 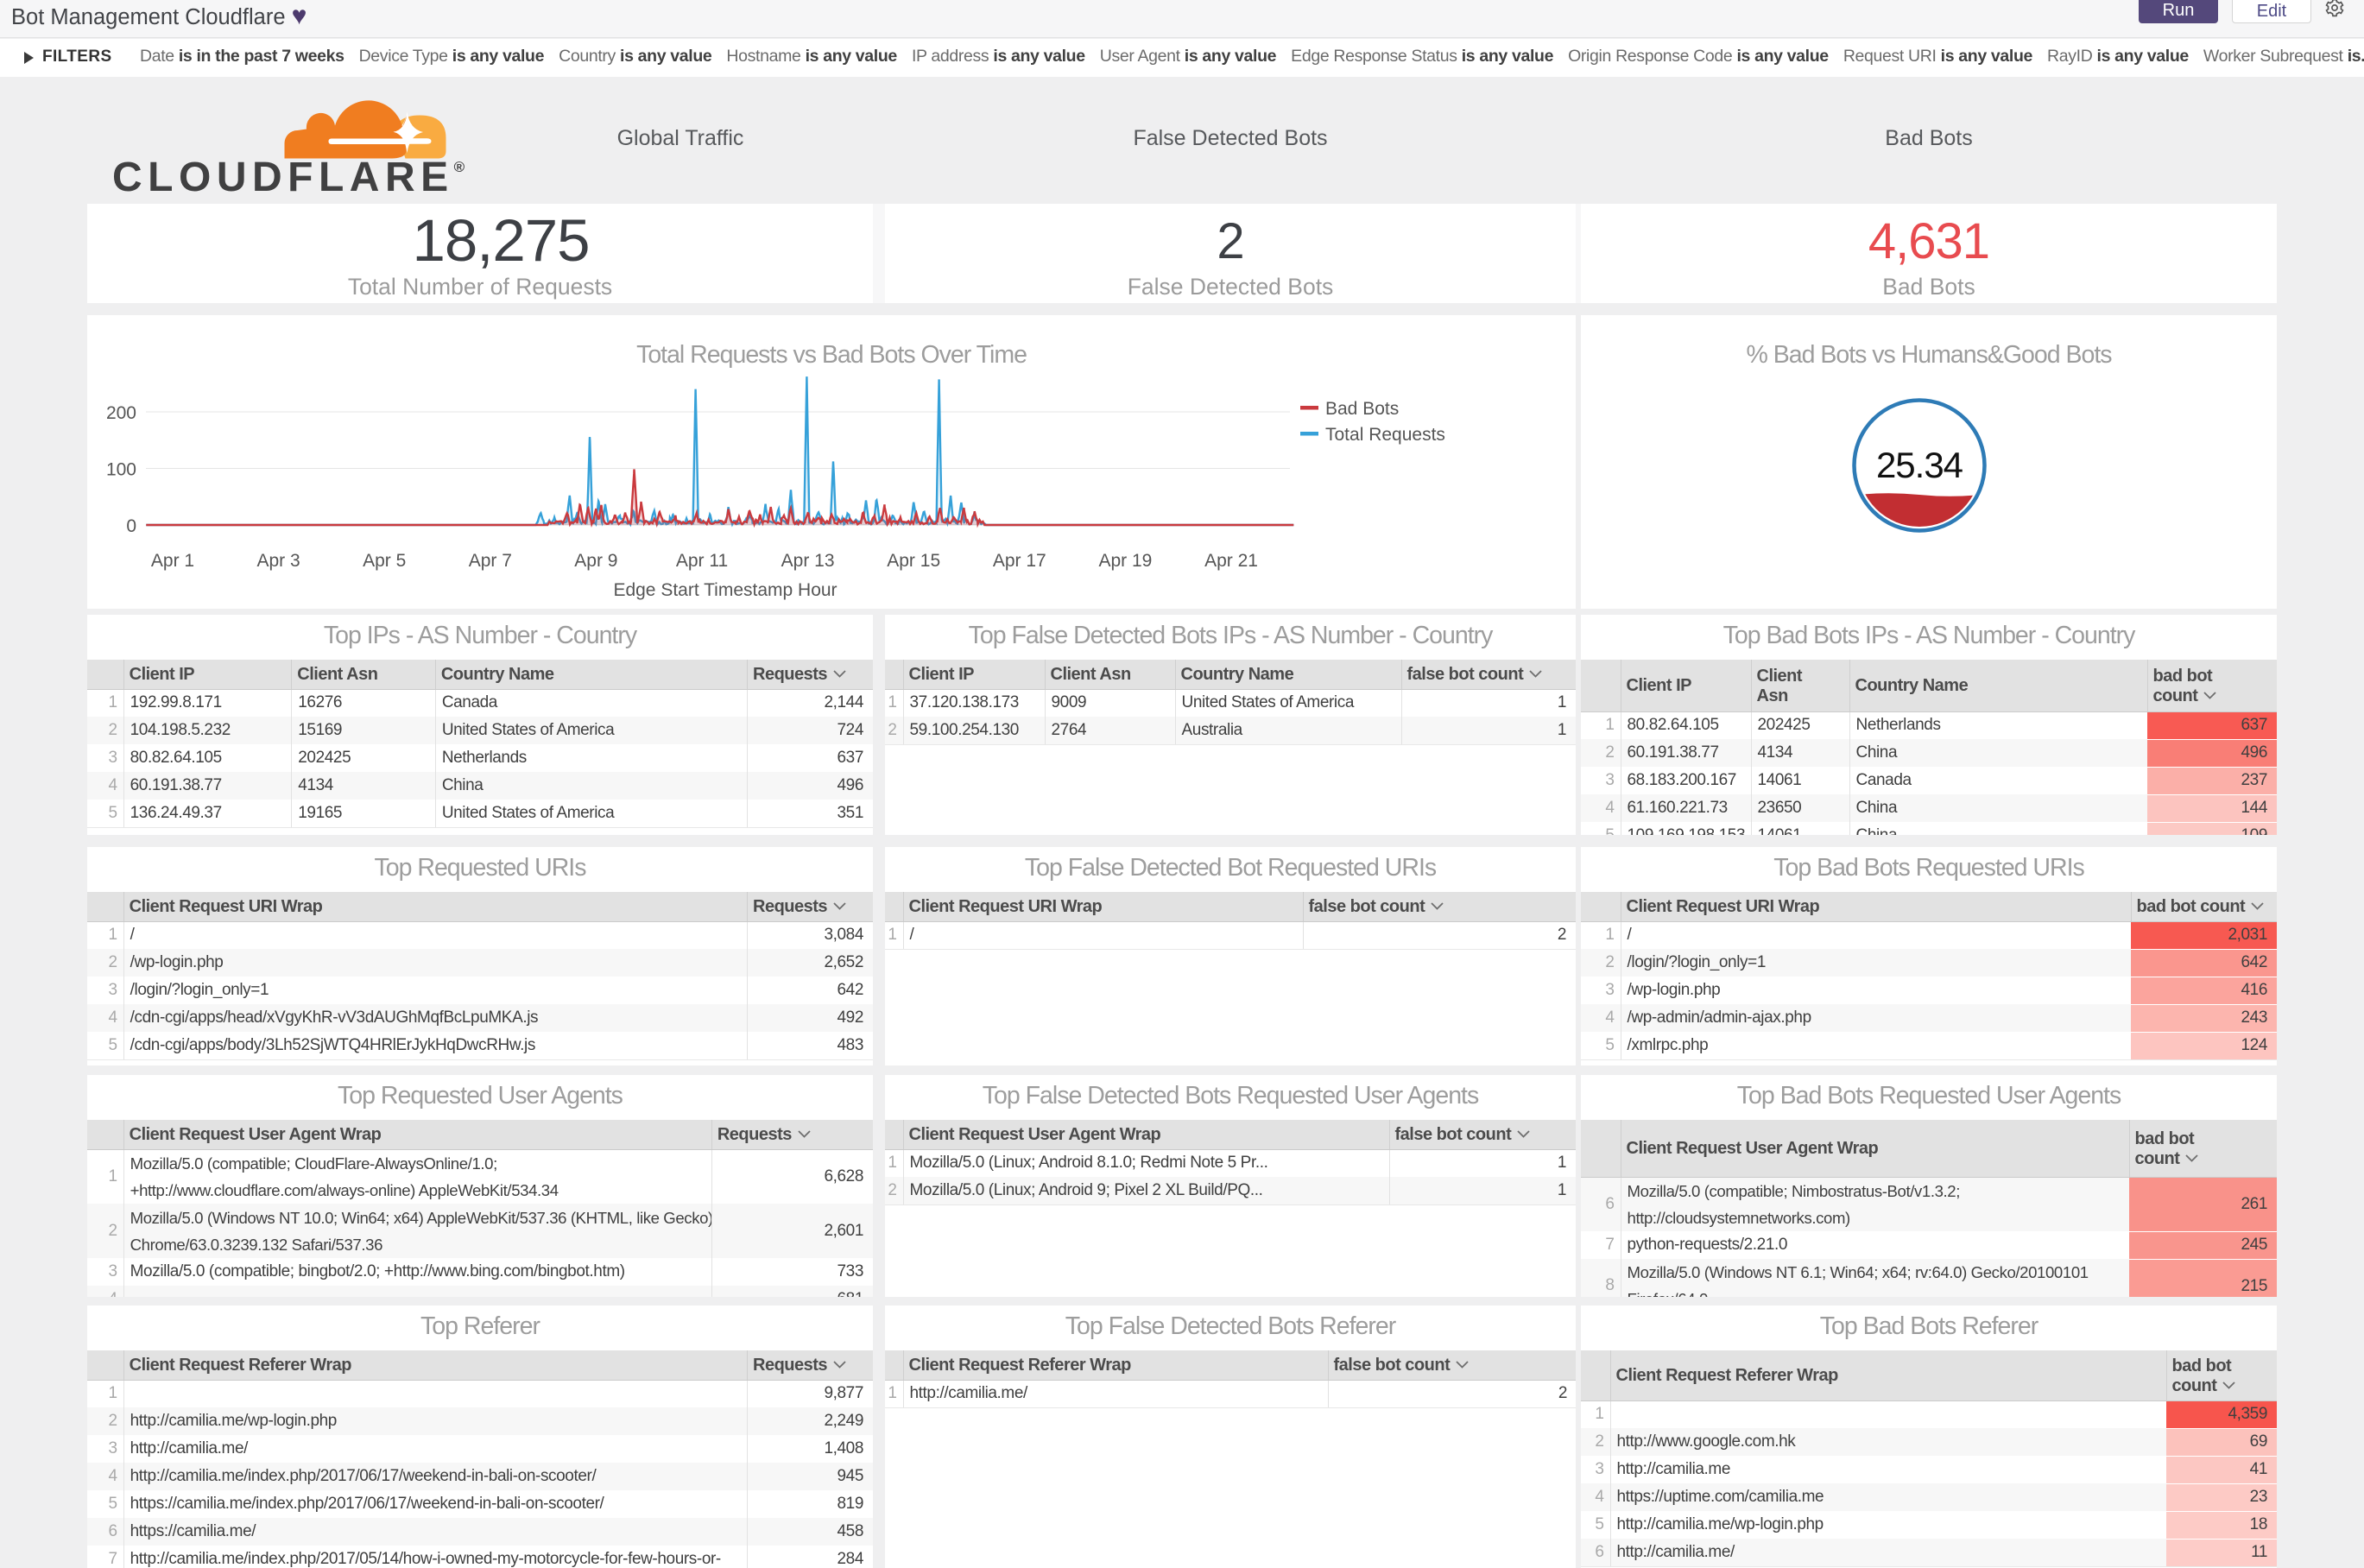 What do you see at coordinates (702, 561) in the screenshot?
I see `svg-text: Apr 11` at bounding box center [702, 561].